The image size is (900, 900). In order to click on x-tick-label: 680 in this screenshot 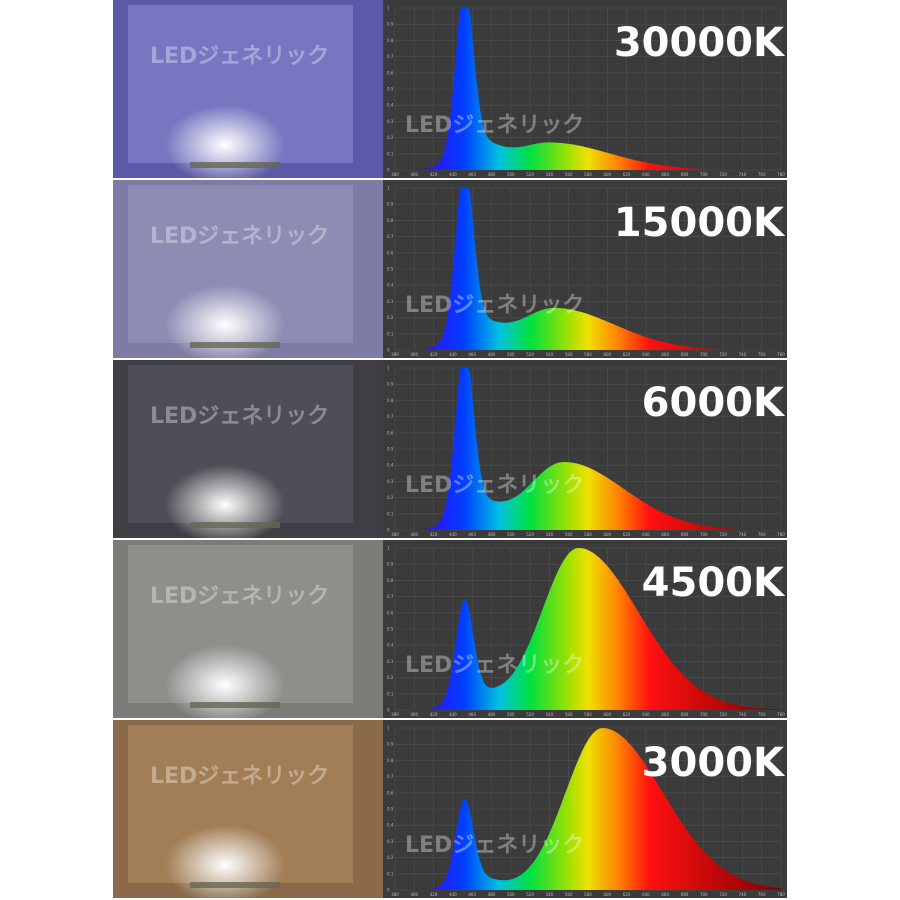, I will do `click(685, 894)`.